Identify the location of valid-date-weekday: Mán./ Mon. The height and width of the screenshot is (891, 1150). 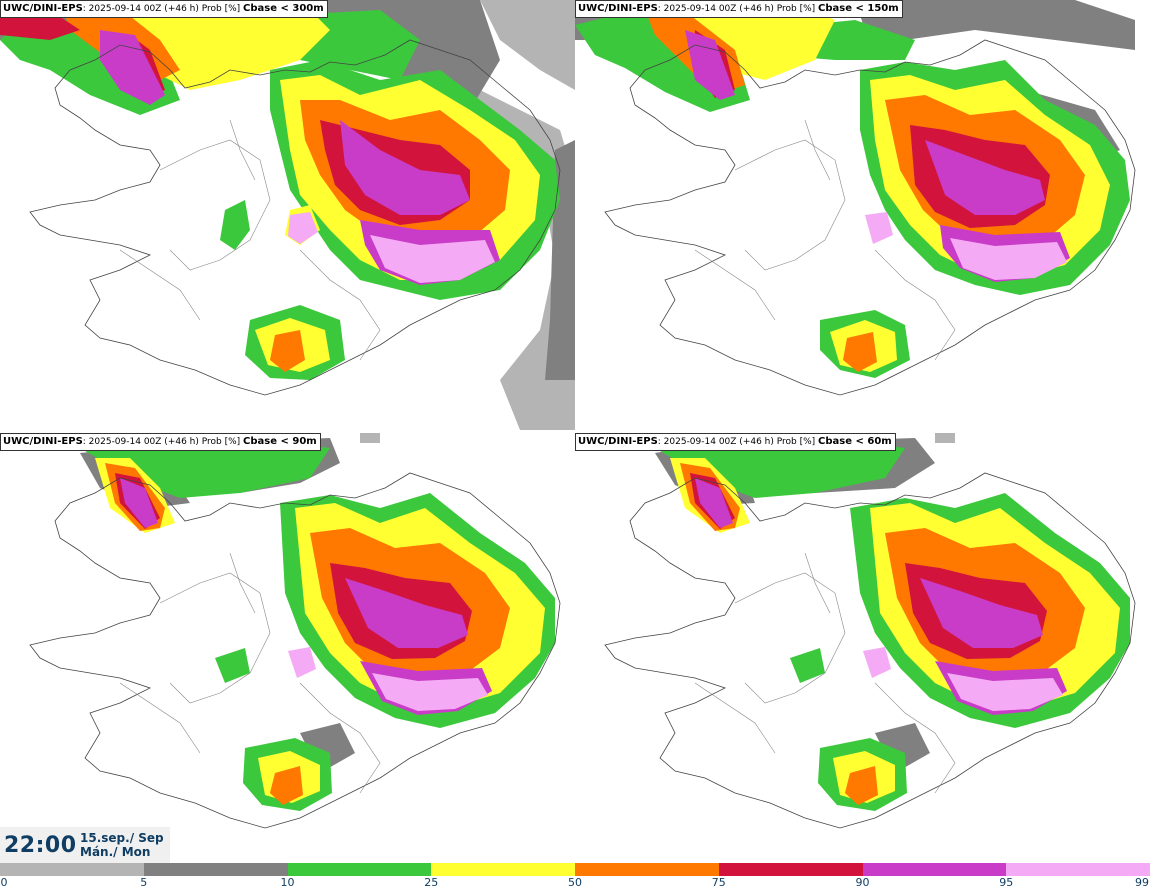
(115, 852).